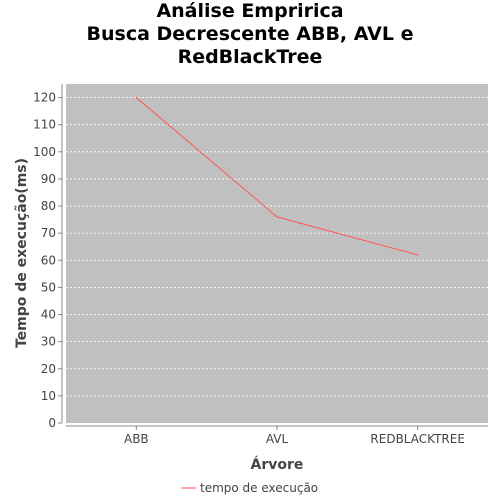  I want to click on y-tick-label-70: 70, so click(48, 233).